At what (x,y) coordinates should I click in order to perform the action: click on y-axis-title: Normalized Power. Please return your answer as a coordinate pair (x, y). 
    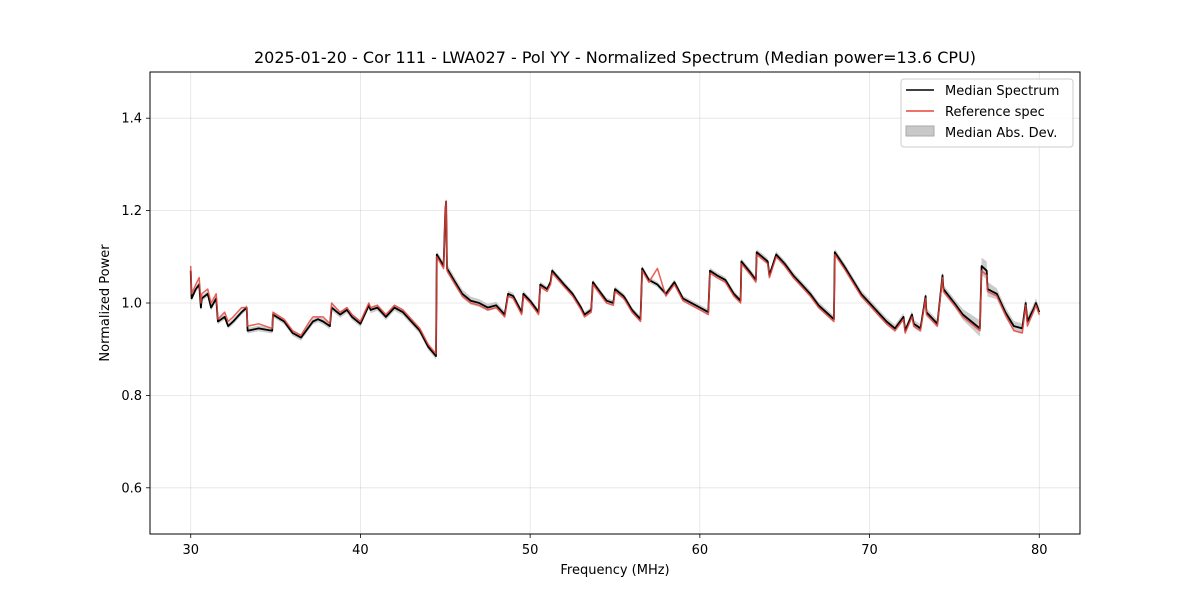
    Looking at the image, I should click on (105, 303).